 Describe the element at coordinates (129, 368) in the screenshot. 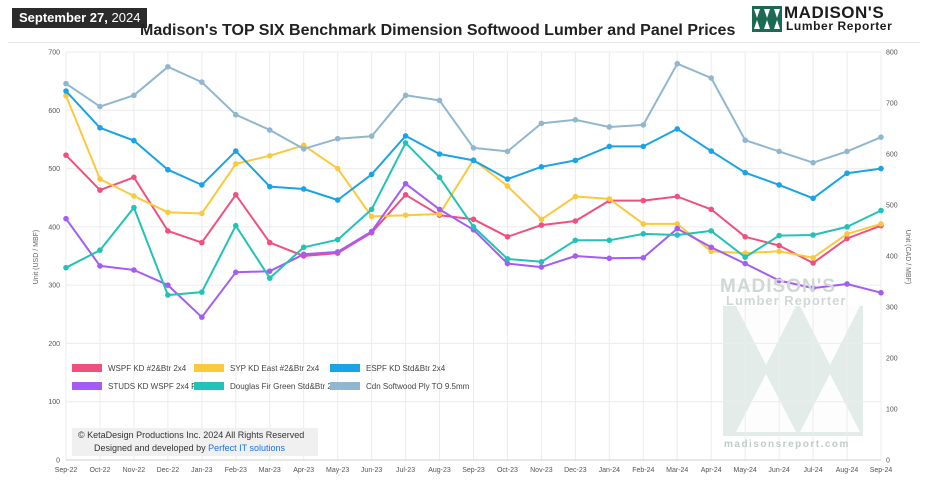

I see `legend-item: WSPF KD #2&Btr 2x4` at that location.